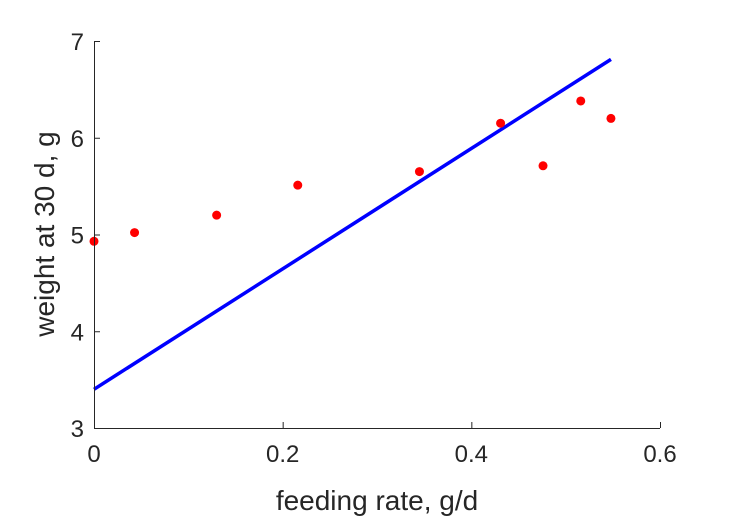 This screenshot has width=729, height=521. What do you see at coordinates (471, 454) in the screenshot?
I see `x-tick-label: 0.4` at bounding box center [471, 454].